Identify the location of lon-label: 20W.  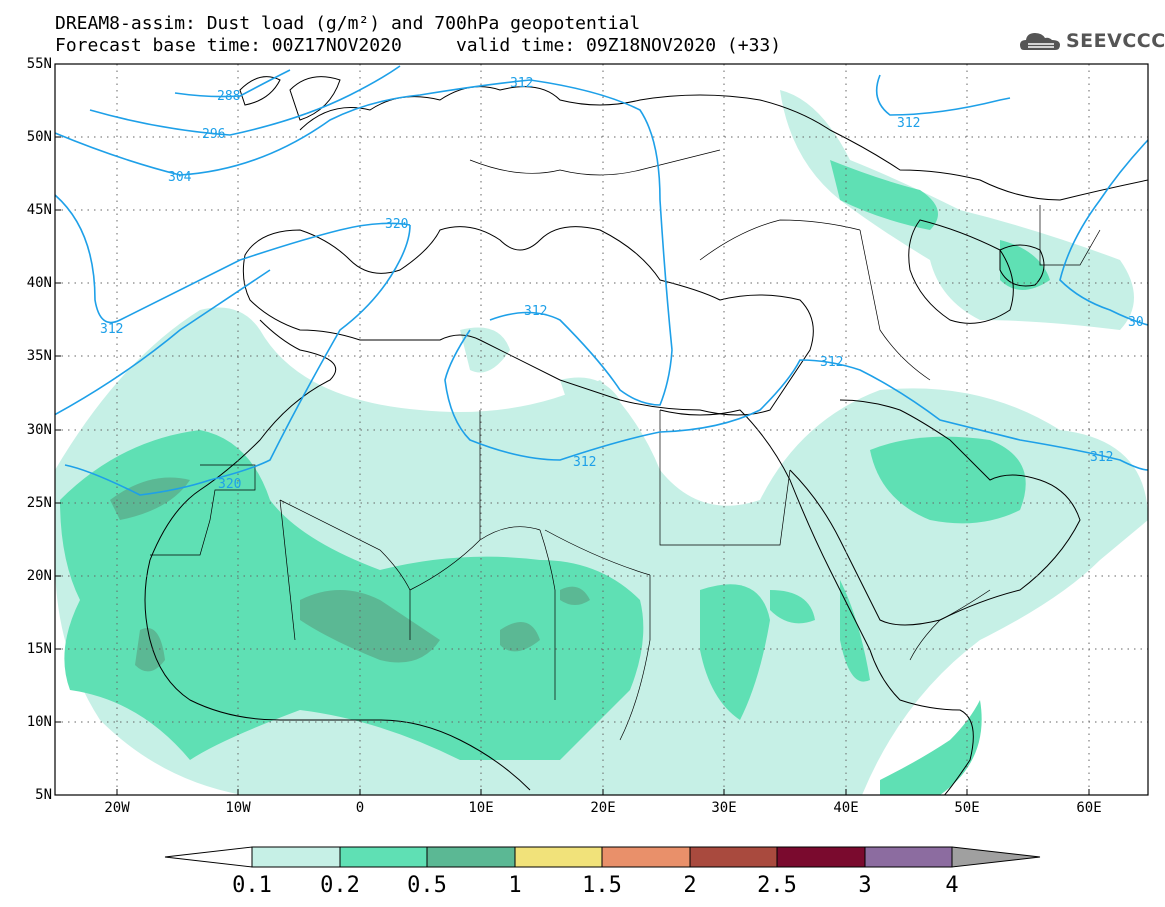
(117, 808).